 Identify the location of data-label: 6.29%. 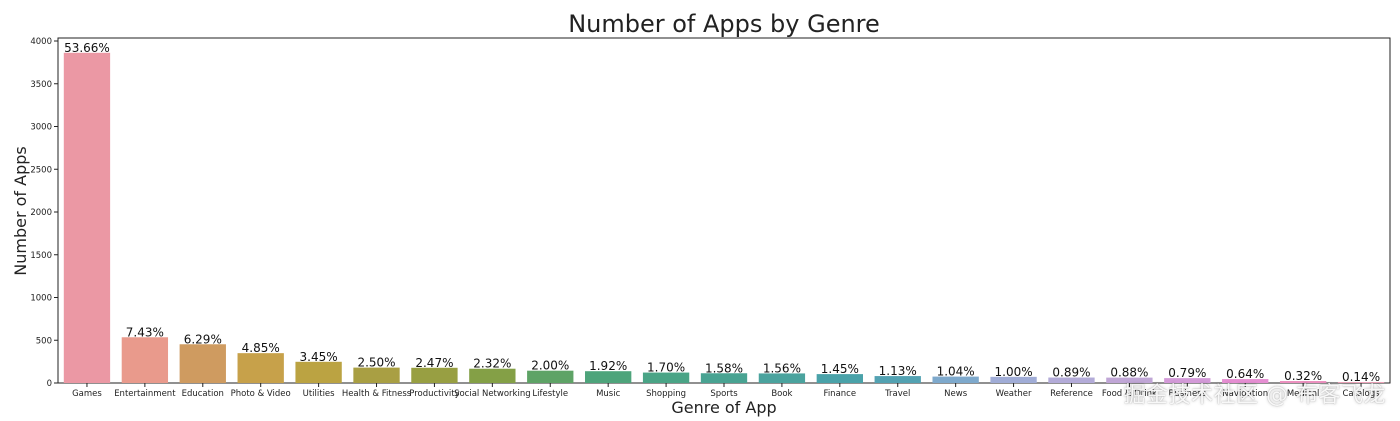
(203, 339).